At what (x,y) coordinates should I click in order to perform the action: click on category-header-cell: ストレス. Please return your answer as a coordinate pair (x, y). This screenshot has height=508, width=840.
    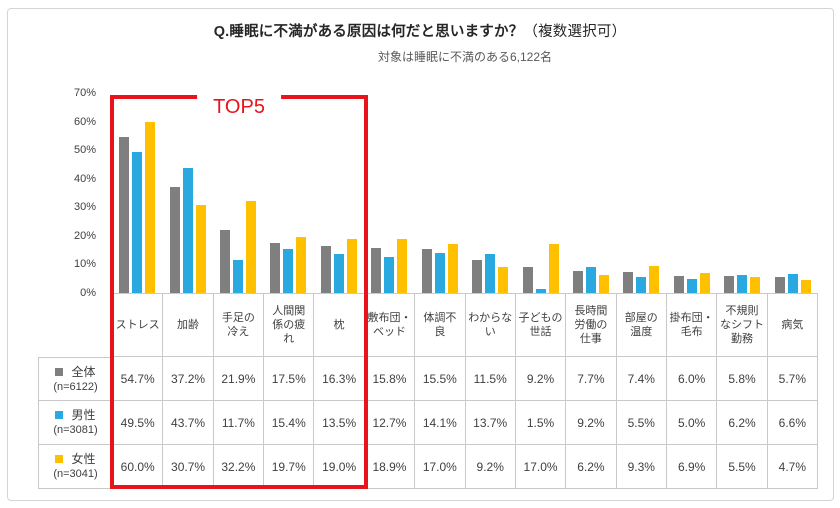
    Looking at the image, I should click on (138, 325).